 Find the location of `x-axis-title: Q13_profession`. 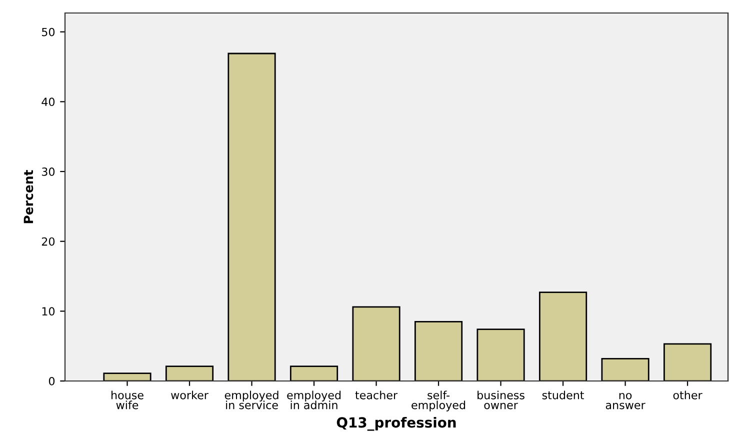

x-axis-title: Q13_profession is located at coordinates (396, 423).